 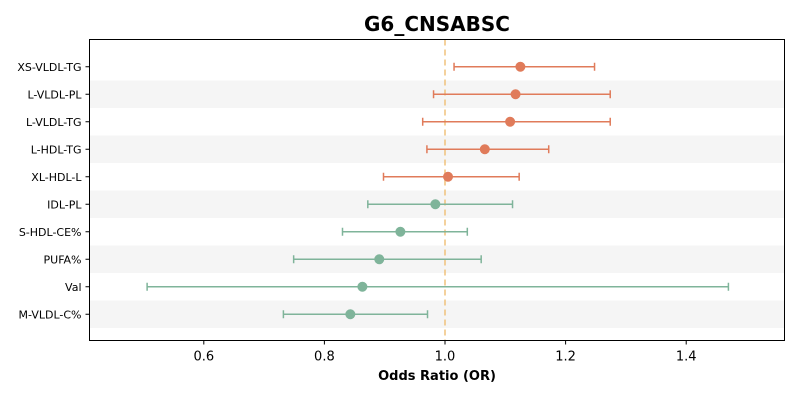 I want to click on y-tick-label: XL-HDL-L, so click(x=56, y=177).